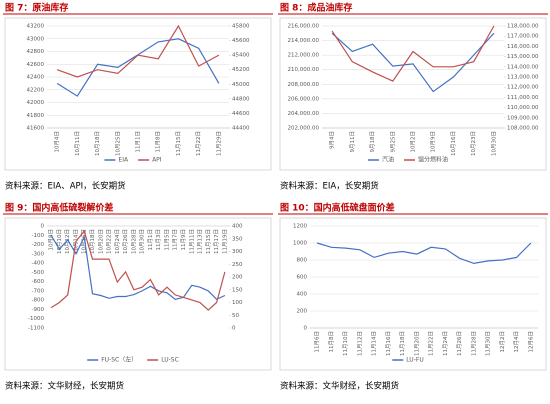 This screenshot has height=404, width=550. What do you see at coordinates (523, 108) in the screenshot?
I see `y2-tick-label: 110,000.00` at bounding box center [523, 108].